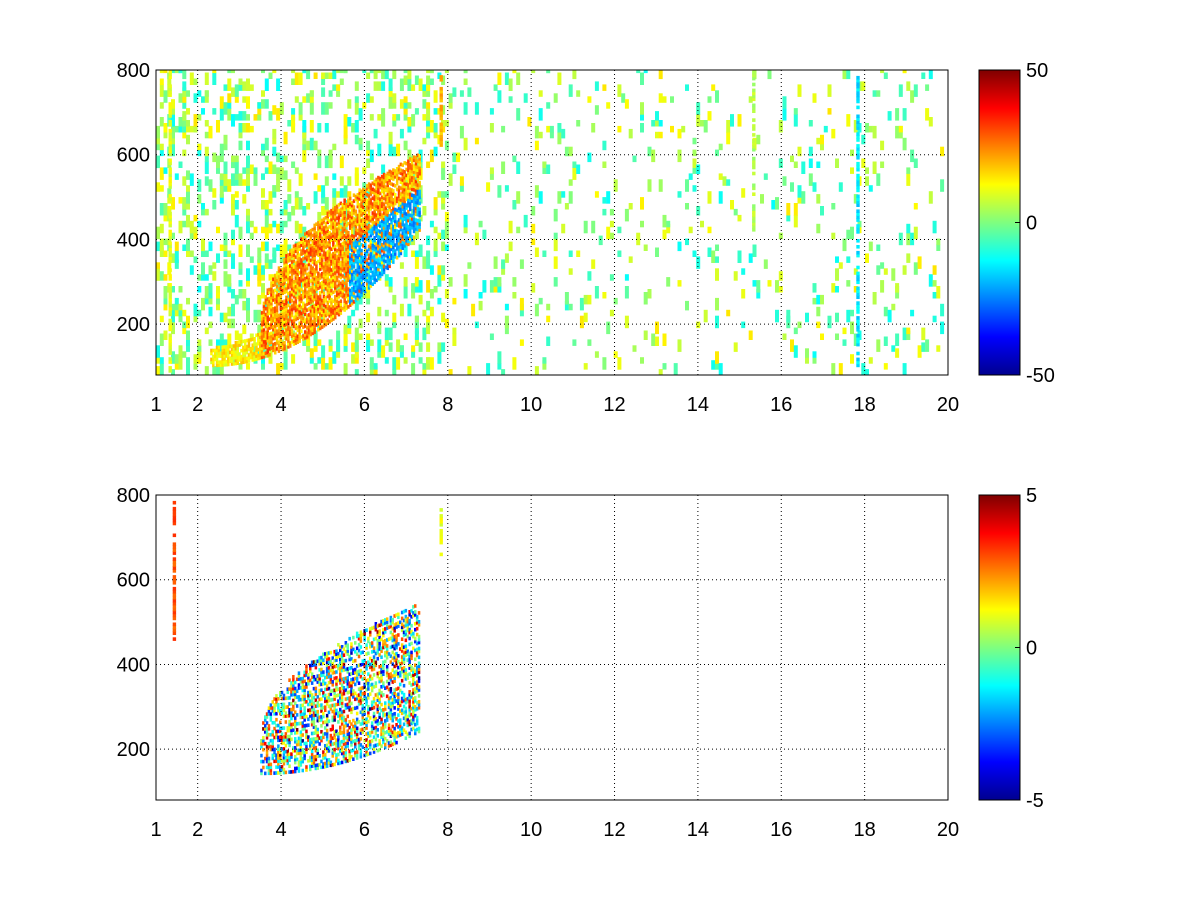  I want to click on bottom-heatmap-cells, so click(307, 638).